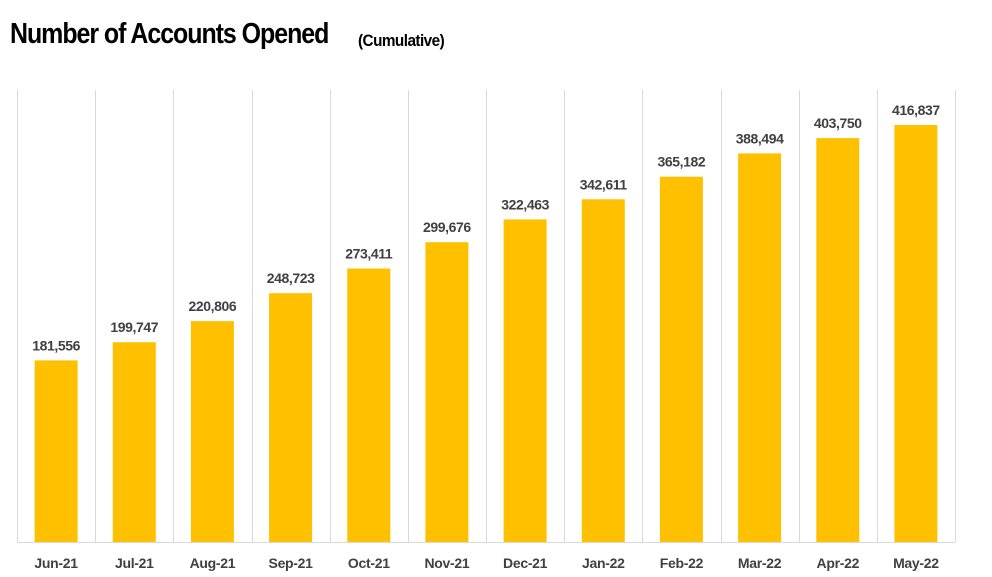 This screenshot has width=992, height=577. What do you see at coordinates (916, 563) in the screenshot?
I see `x-tick-label: May-22` at bounding box center [916, 563].